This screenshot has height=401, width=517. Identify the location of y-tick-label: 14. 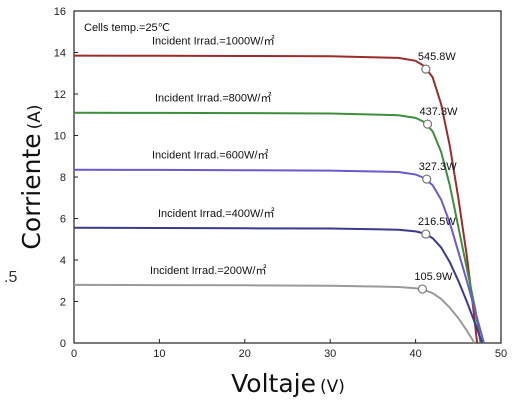
(60, 54).